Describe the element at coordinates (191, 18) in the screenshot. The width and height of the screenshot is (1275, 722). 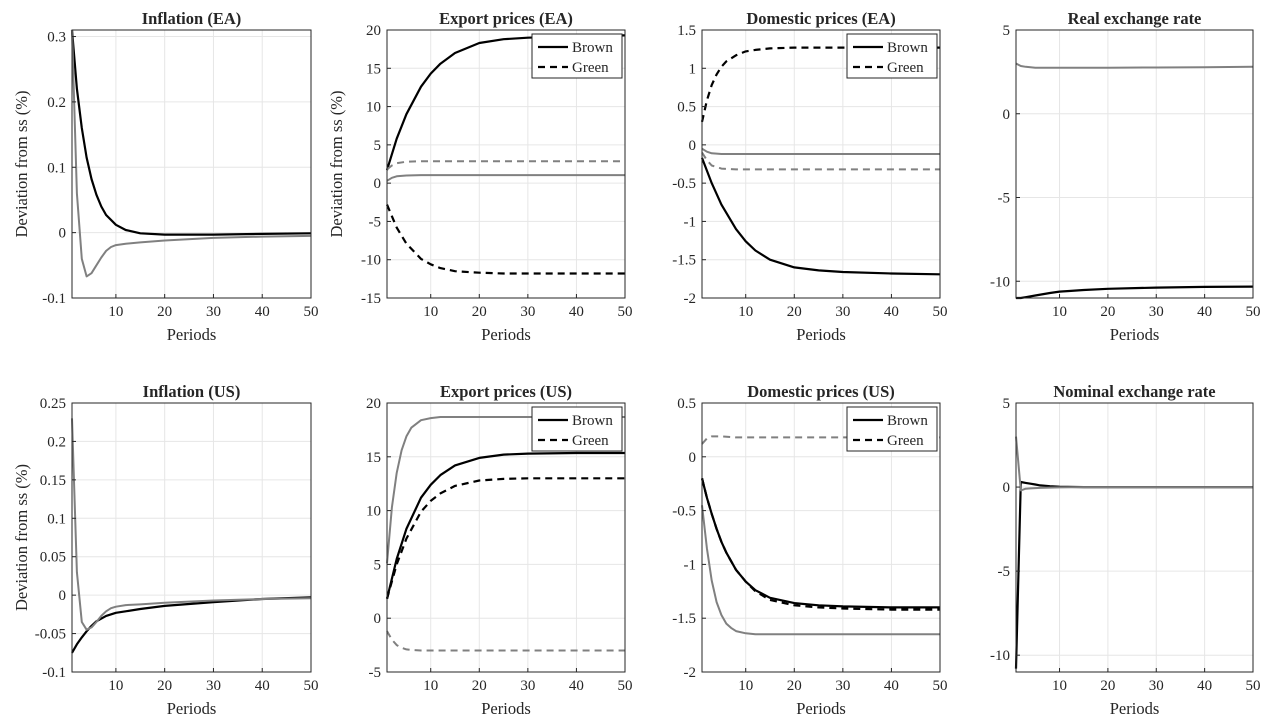
I see `subplot-title: Inflation (EA)` at that location.